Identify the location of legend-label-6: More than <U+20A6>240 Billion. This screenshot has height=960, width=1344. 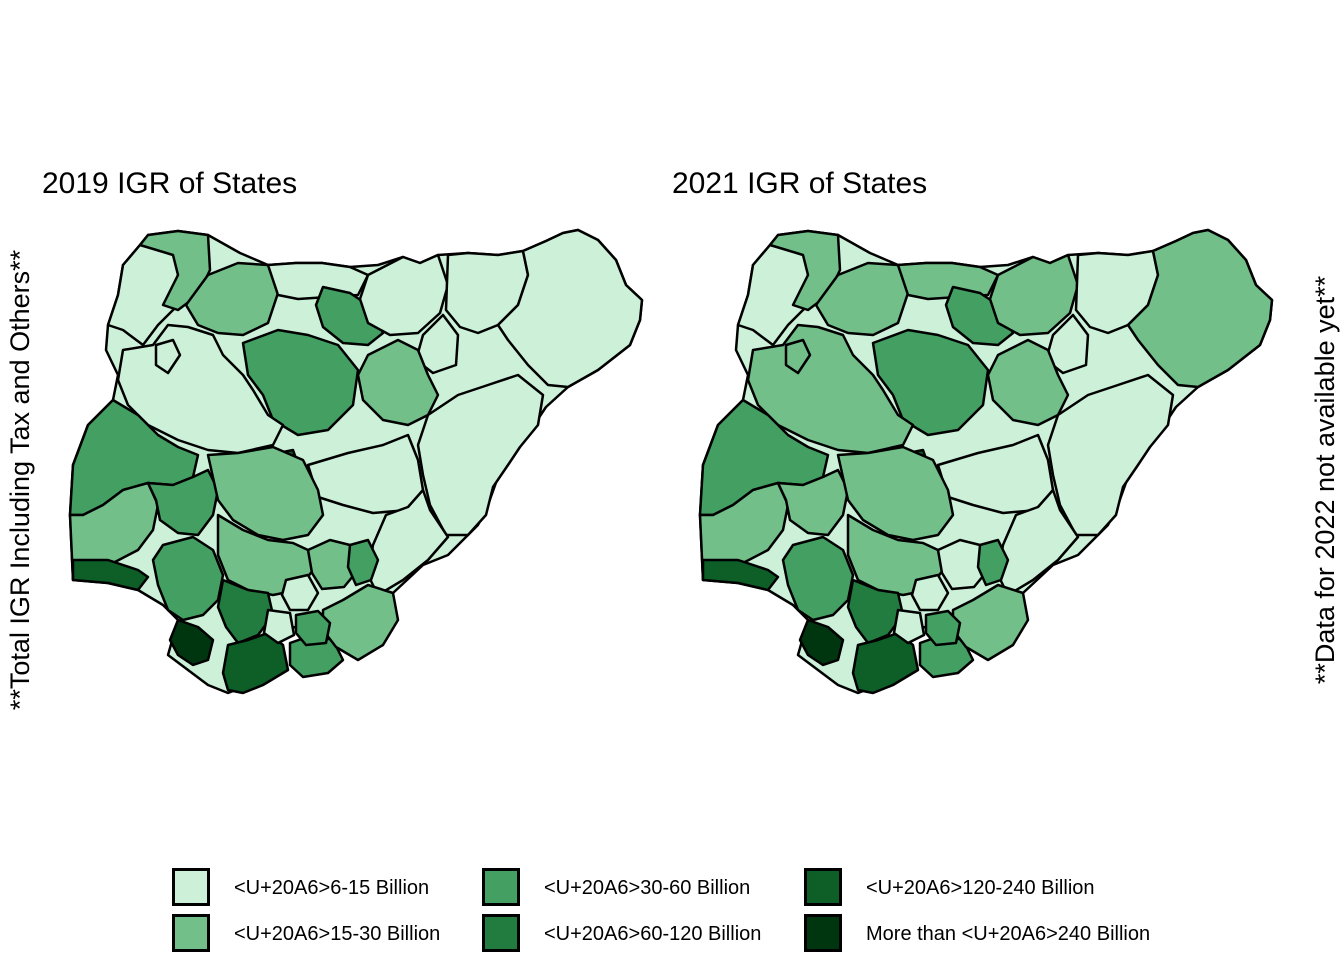
(1008, 934).